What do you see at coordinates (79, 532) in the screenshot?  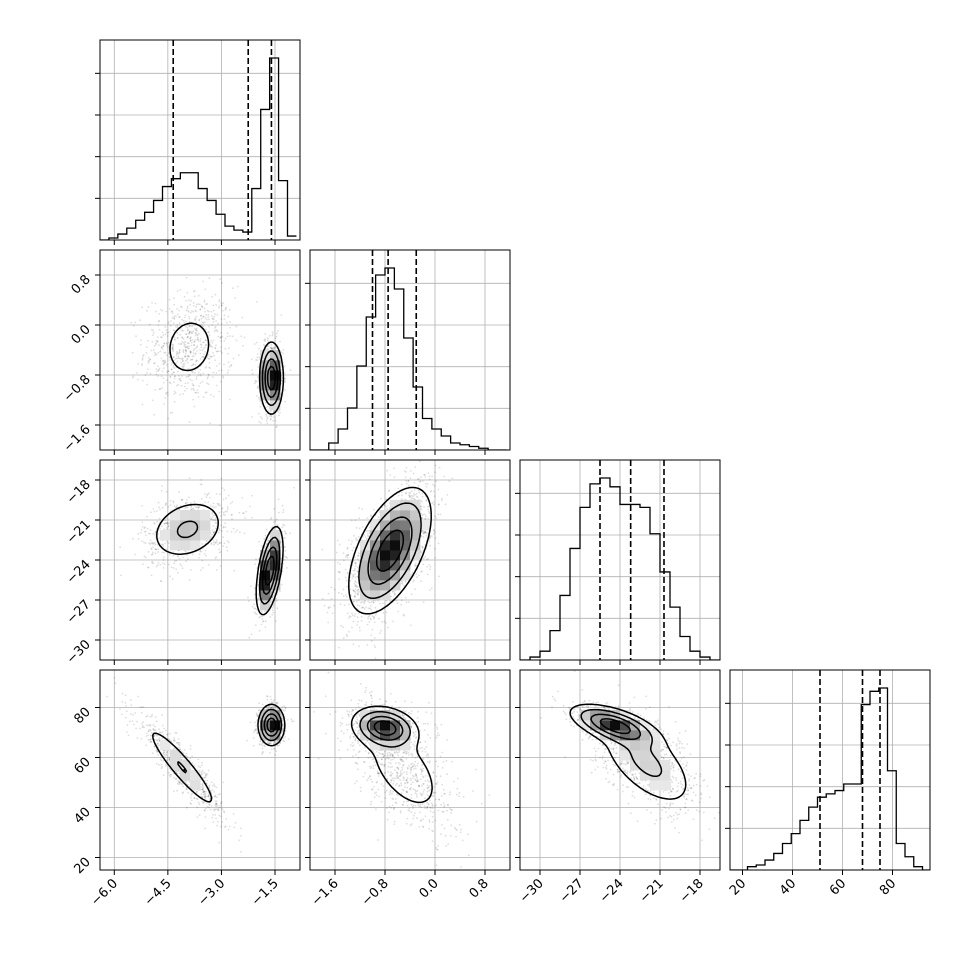 I see `y-tick-label: −21` at bounding box center [79, 532].